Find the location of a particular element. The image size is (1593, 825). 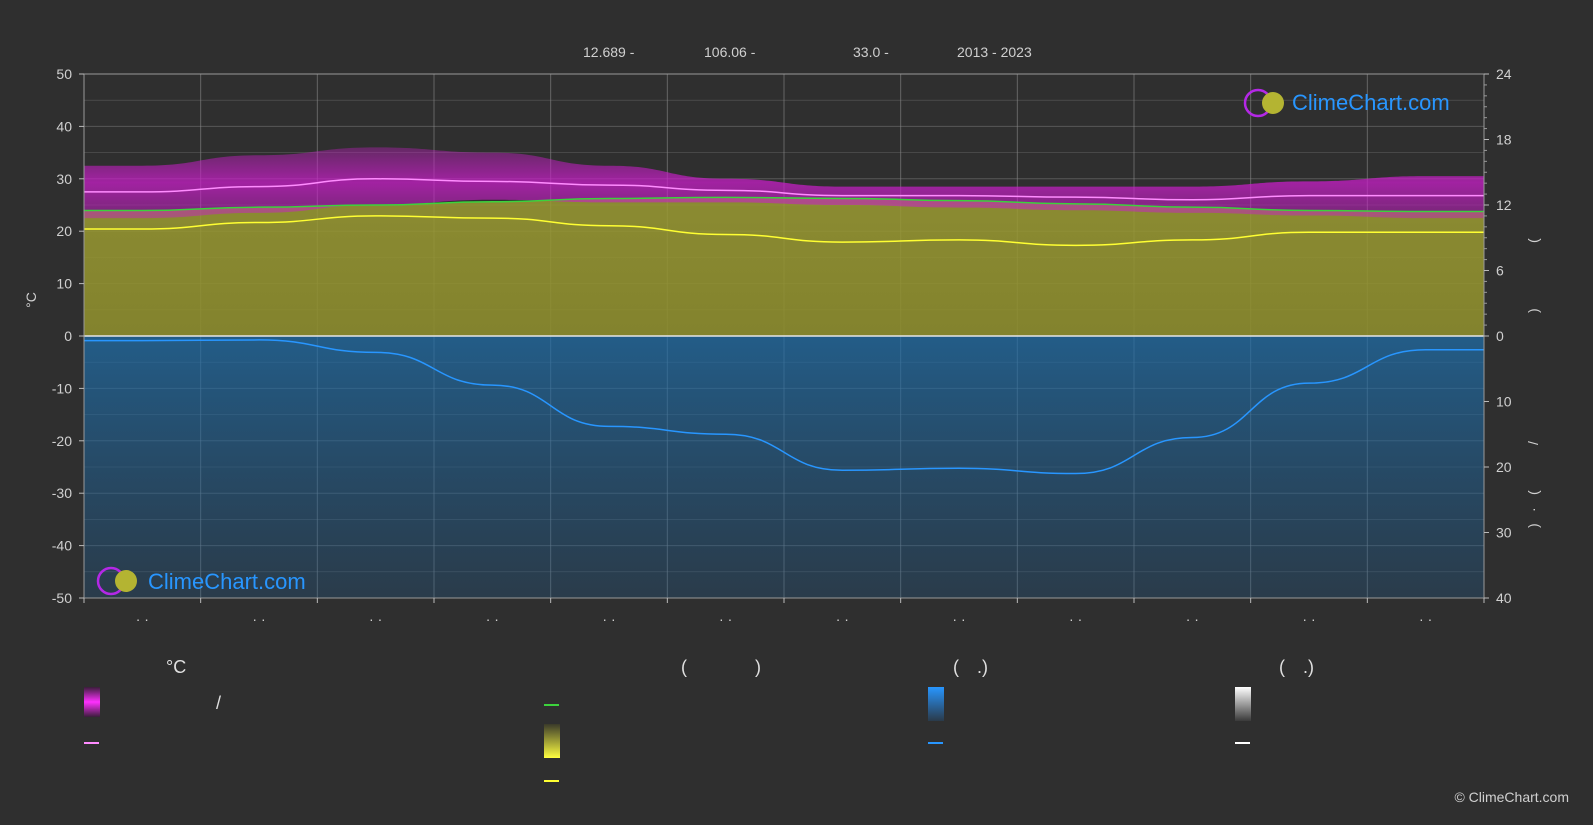

sunshine-swatch is located at coordinates (552, 741).